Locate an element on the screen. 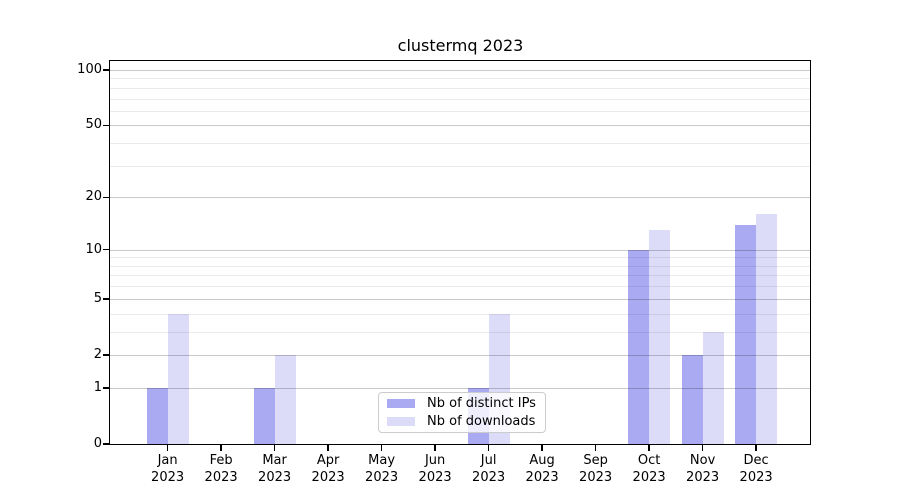 Image resolution: width=900 pixels, height=500 pixels. y-tick-label-20: 20 is located at coordinates (93, 197).